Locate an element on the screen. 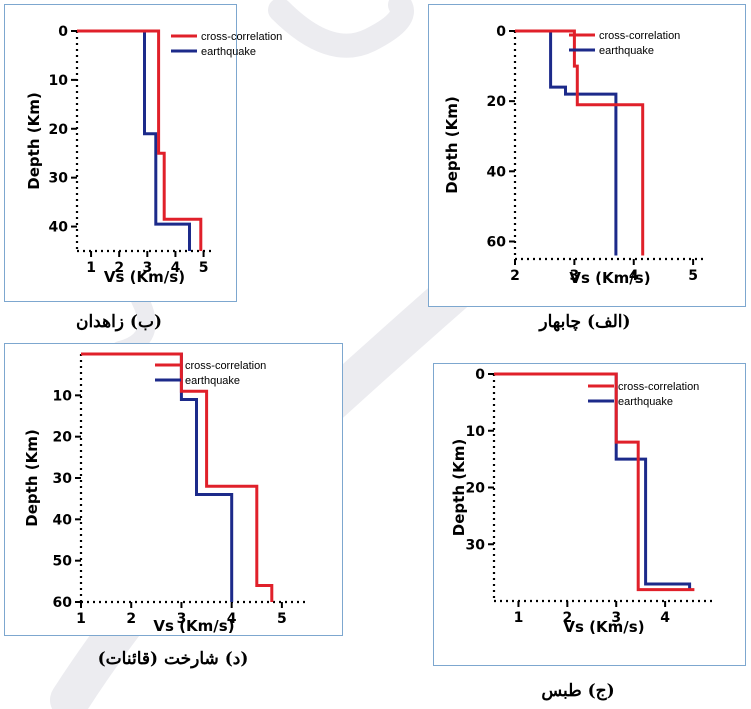 The image size is (751, 709). caption-zahedan: (ب) زاهدان is located at coordinates (119, 322).